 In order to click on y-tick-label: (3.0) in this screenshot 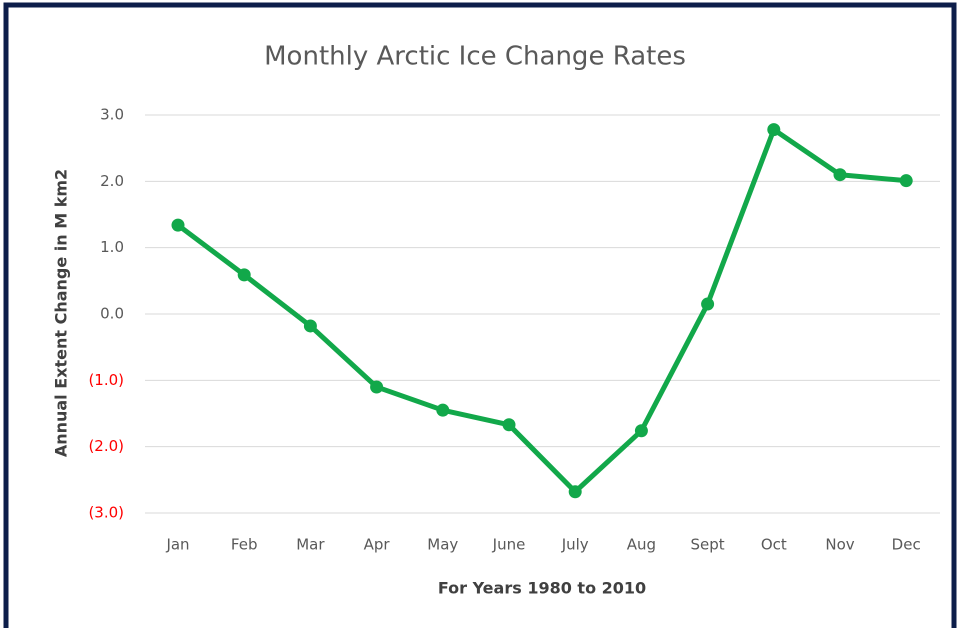, I will do `click(106, 513)`.